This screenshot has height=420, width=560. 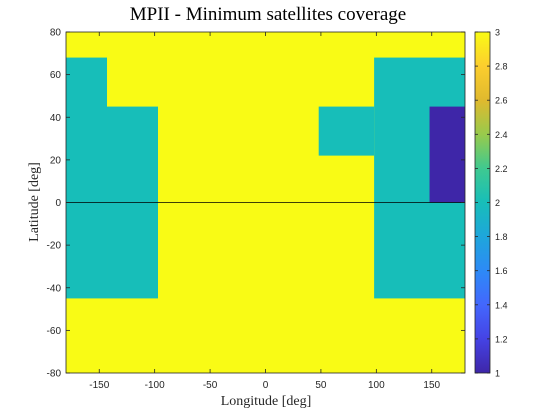 What do you see at coordinates (501, 101) in the screenshot?
I see `colorbar-tick-label: 2.6` at bounding box center [501, 101].